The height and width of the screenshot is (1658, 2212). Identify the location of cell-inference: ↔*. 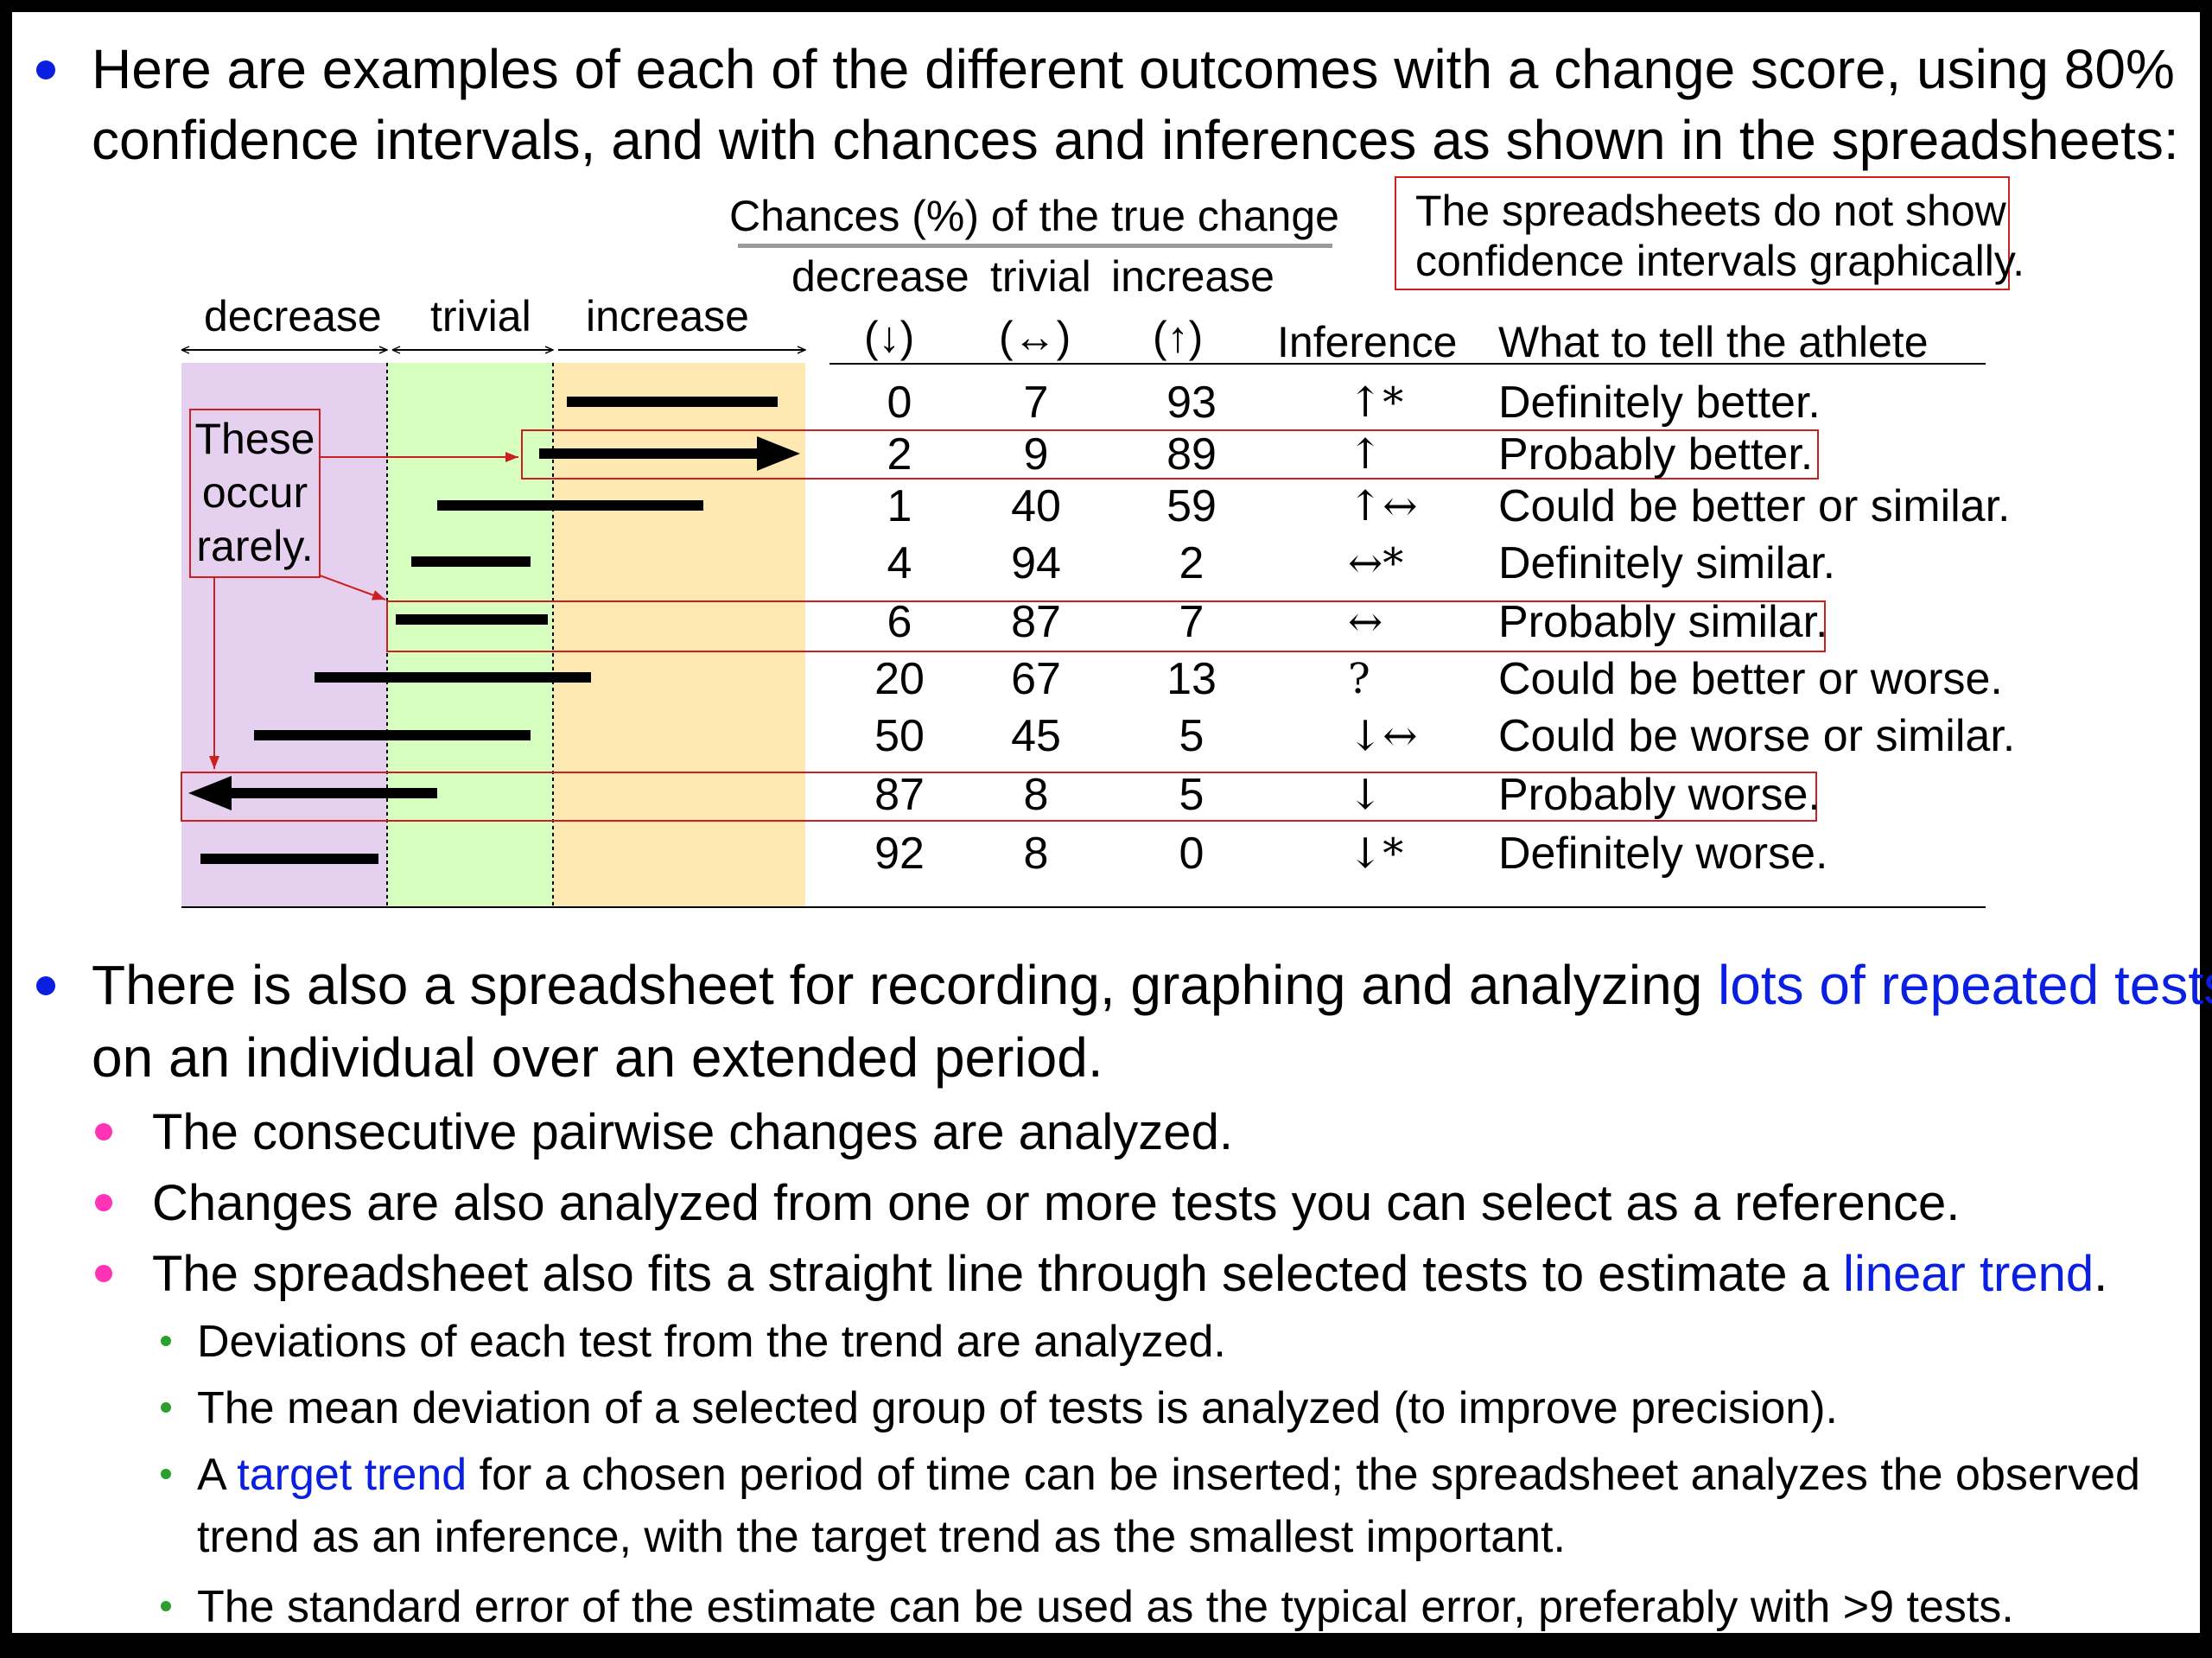
(1376, 563).